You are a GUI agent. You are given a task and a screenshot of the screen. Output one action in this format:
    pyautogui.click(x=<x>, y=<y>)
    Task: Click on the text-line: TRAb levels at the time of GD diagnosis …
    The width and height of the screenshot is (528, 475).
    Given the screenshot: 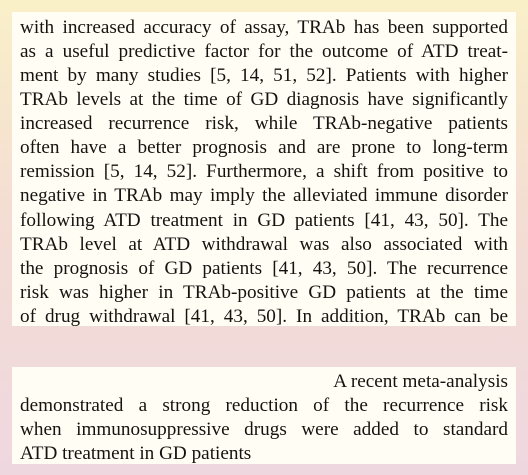 What is the action you would take?
    pyautogui.click(x=264, y=99)
    